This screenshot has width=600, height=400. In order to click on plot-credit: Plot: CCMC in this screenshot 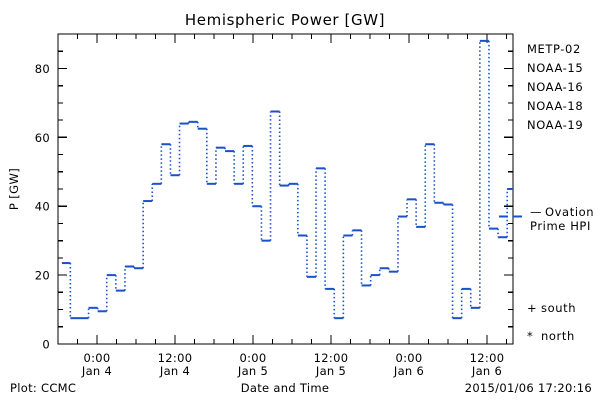, I will do `click(43, 388)`.